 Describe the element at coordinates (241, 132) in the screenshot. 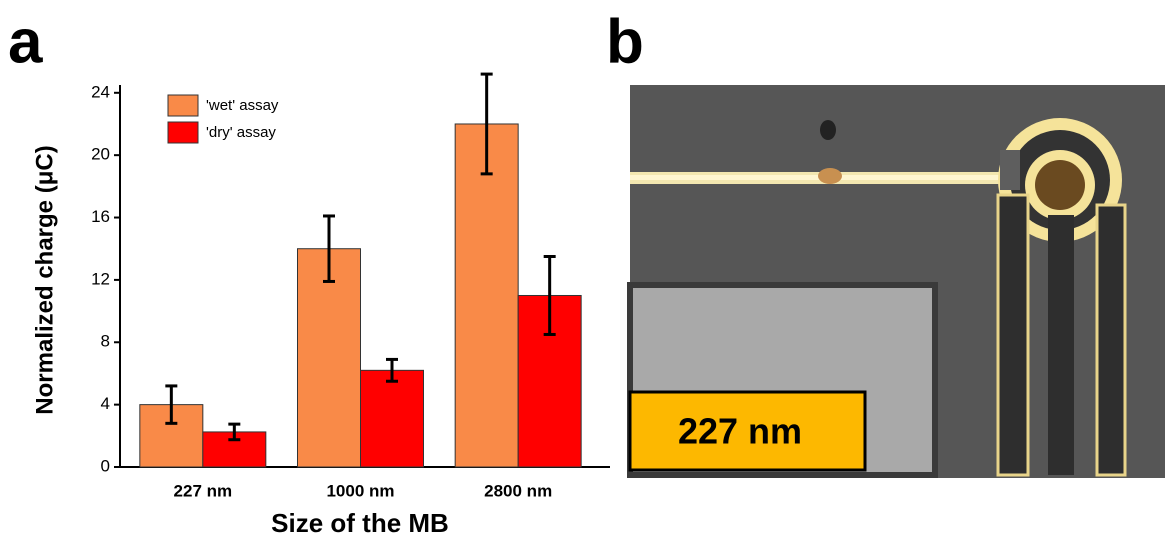

I see `legend-label: 'dry' assay` at that location.